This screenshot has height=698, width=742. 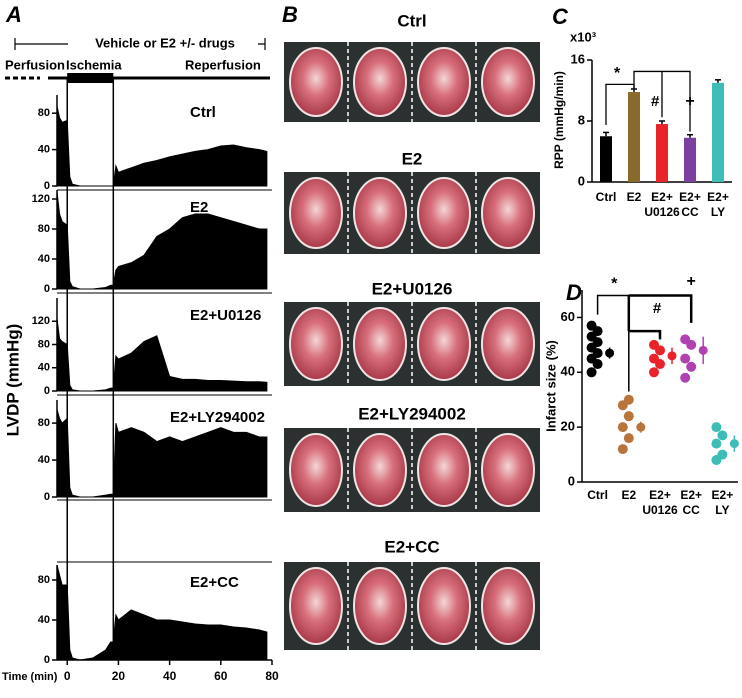 What do you see at coordinates (217, 417) in the screenshot?
I see `trace-label: E2+LY294002` at bounding box center [217, 417].